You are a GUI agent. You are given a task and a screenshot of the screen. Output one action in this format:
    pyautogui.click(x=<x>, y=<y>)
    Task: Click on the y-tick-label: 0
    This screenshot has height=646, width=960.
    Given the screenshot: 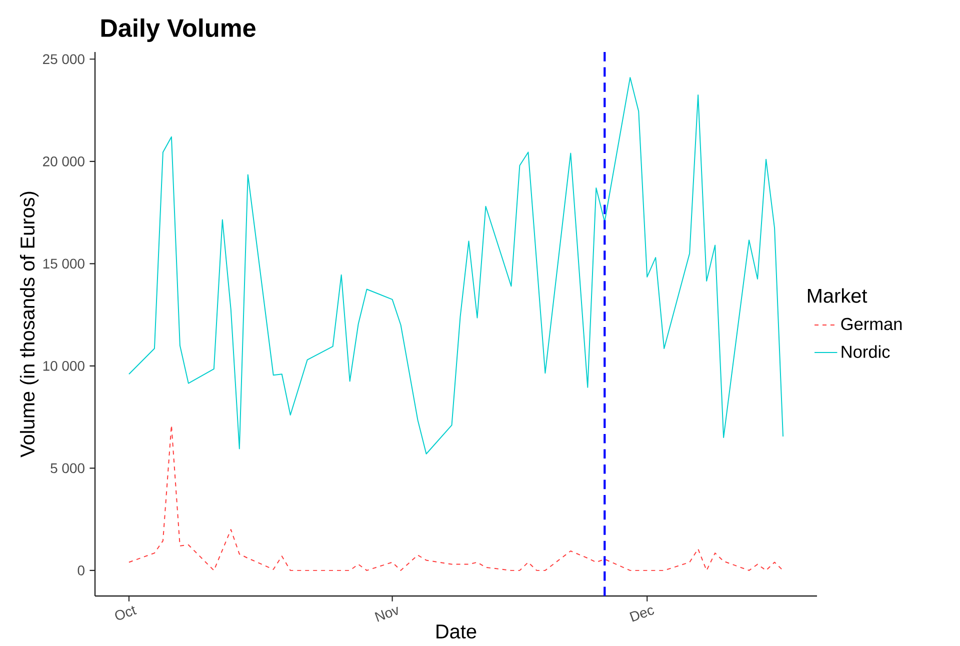 What is the action you would take?
    pyautogui.click(x=81, y=571)
    